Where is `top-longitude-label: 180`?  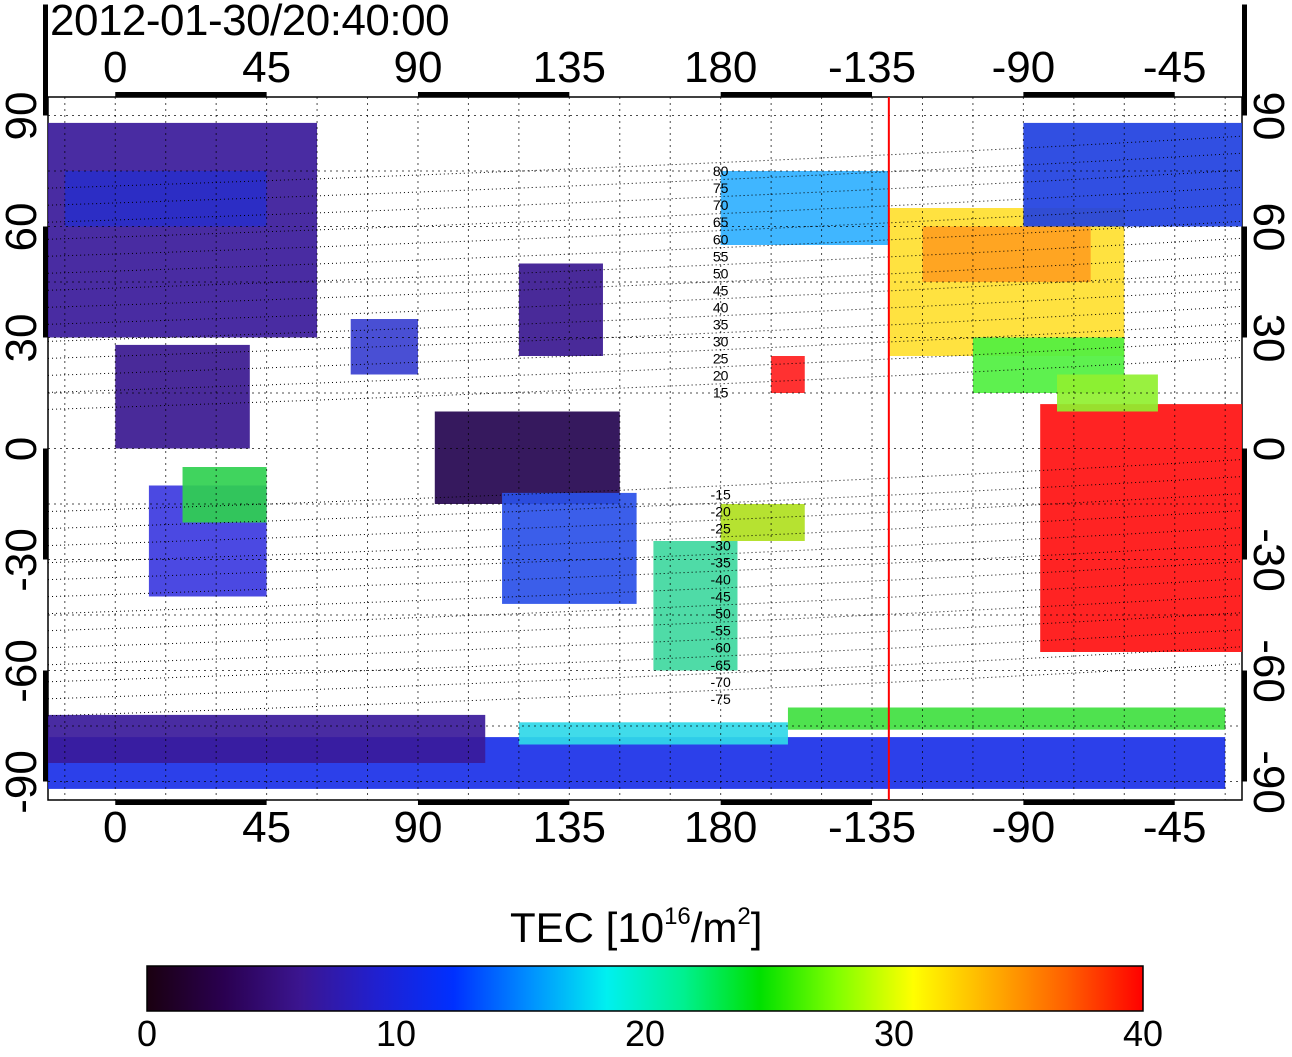 top-longitude-label: 180 is located at coordinates (720, 67).